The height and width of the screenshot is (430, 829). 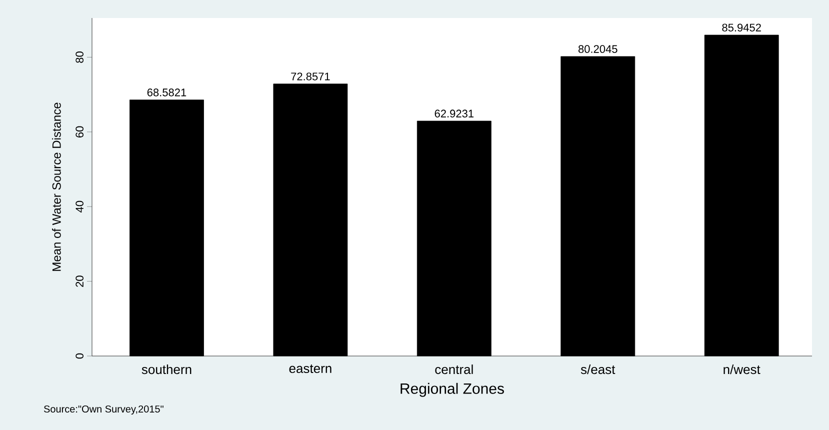 I want to click on y-tick-label: 60, so click(x=80, y=132).